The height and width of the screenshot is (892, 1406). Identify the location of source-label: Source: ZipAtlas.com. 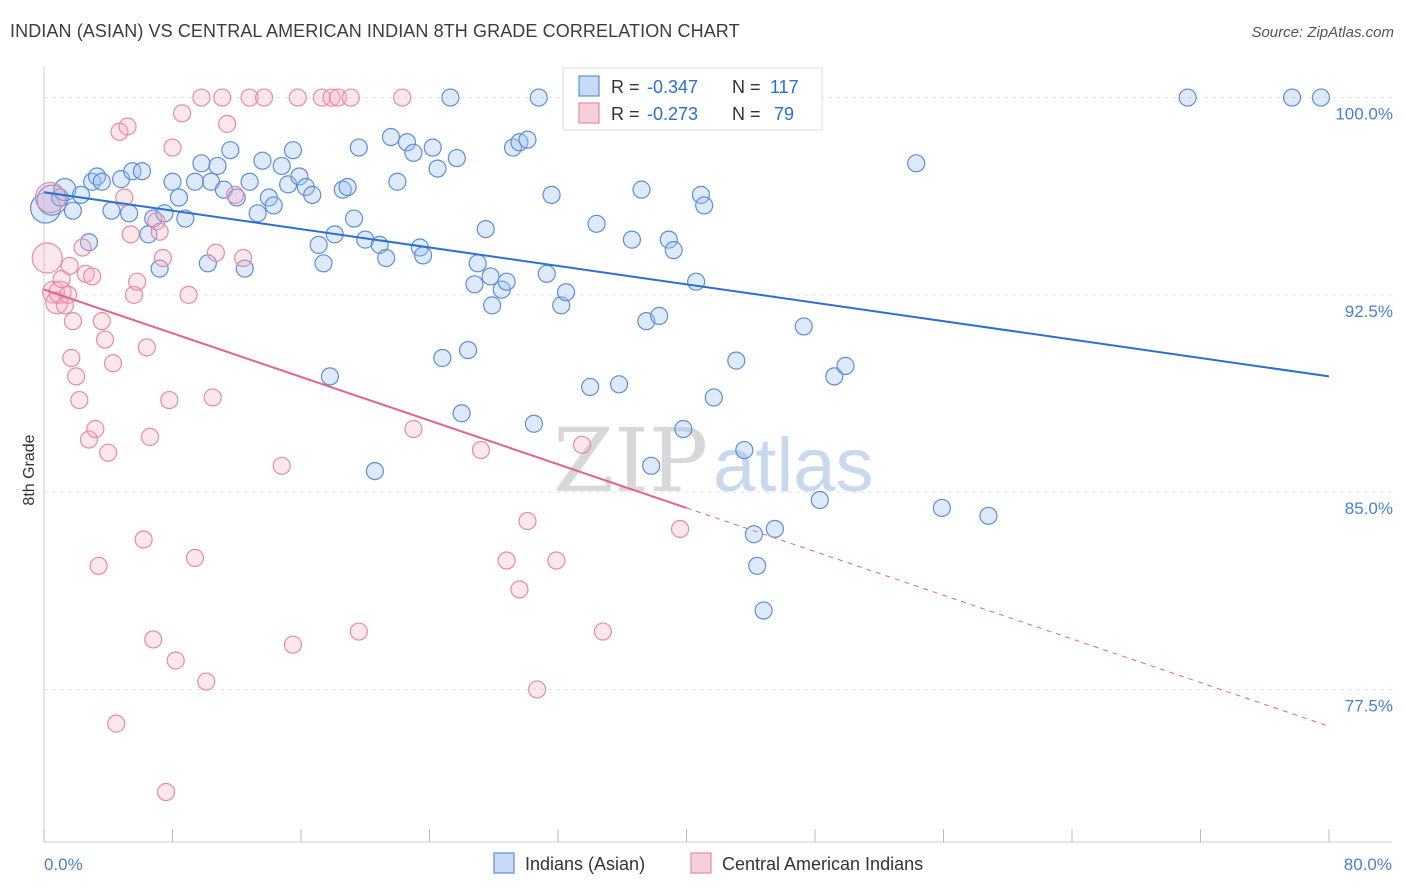
(1322, 32).